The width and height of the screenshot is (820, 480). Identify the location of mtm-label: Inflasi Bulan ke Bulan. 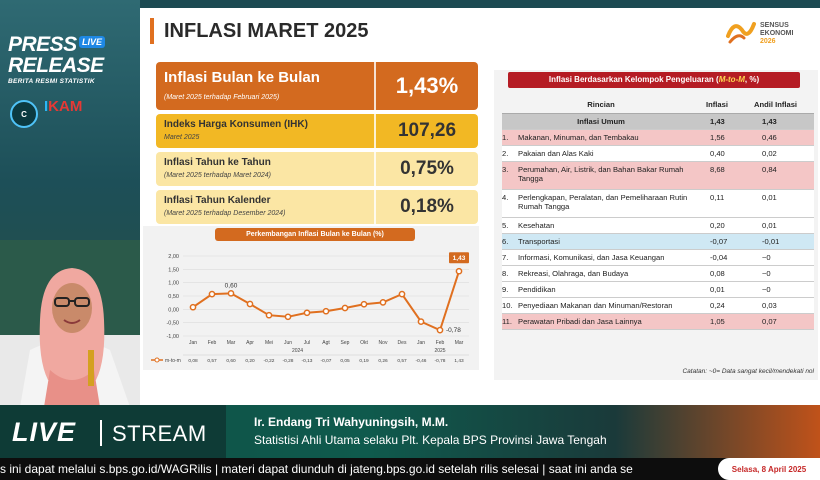
(242, 77).